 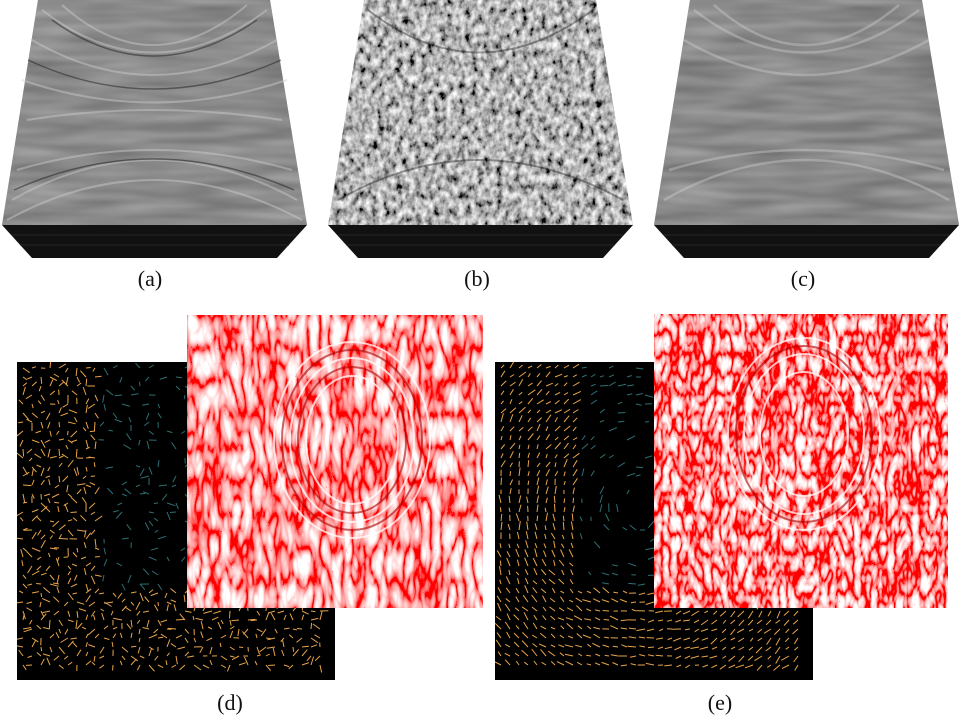 I want to click on panel-e-red-lic-overlay, so click(x=801, y=461).